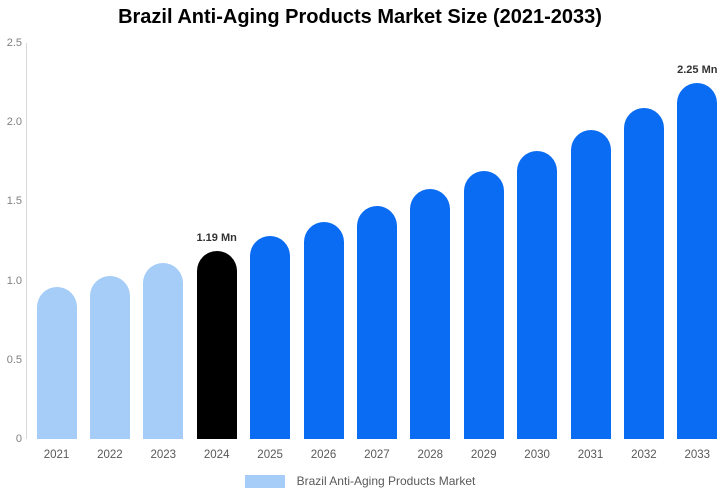  I want to click on x-tick-label-2033: 2033, so click(697, 455).